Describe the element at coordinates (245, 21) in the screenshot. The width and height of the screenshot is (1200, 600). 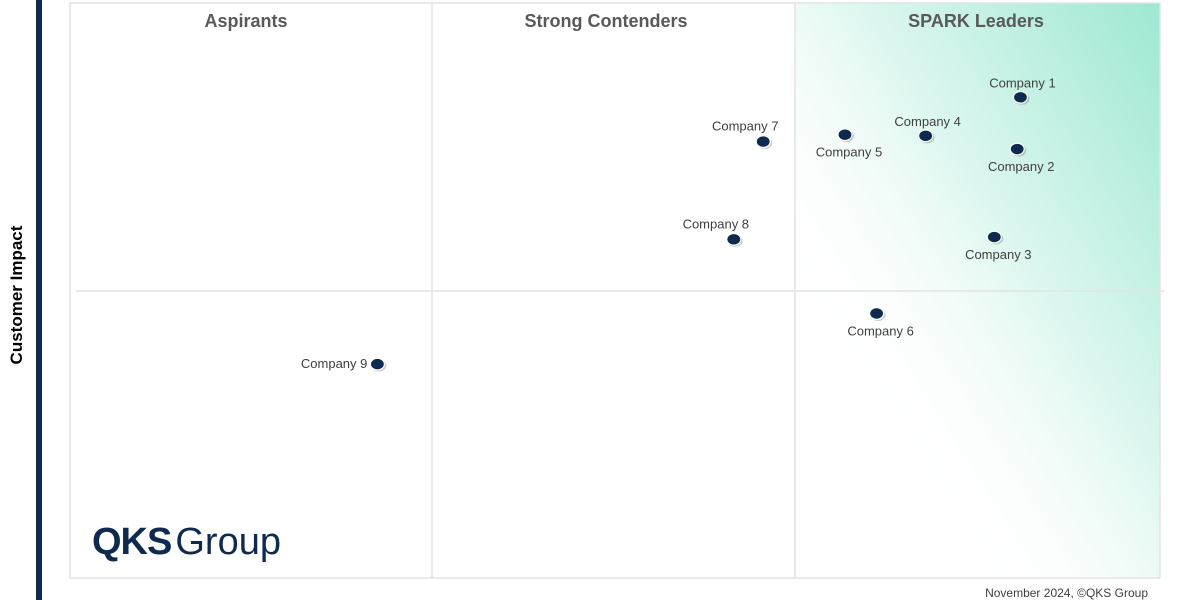
I see `quadrant-title-aspirants: Aspirants` at that location.